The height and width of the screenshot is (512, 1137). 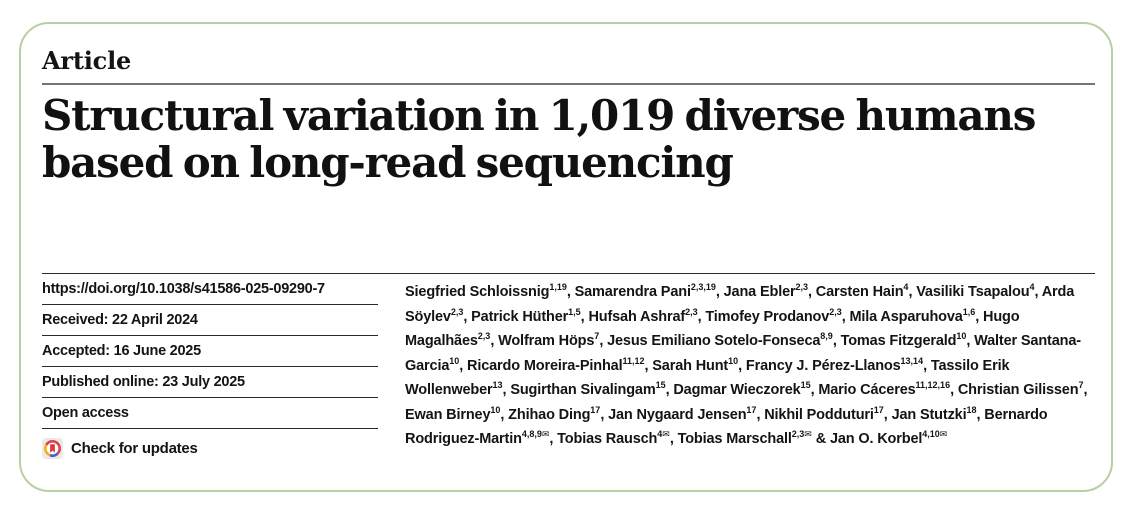 What do you see at coordinates (934, 413) in the screenshot?
I see `author: Jan Stutzki18` at bounding box center [934, 413].